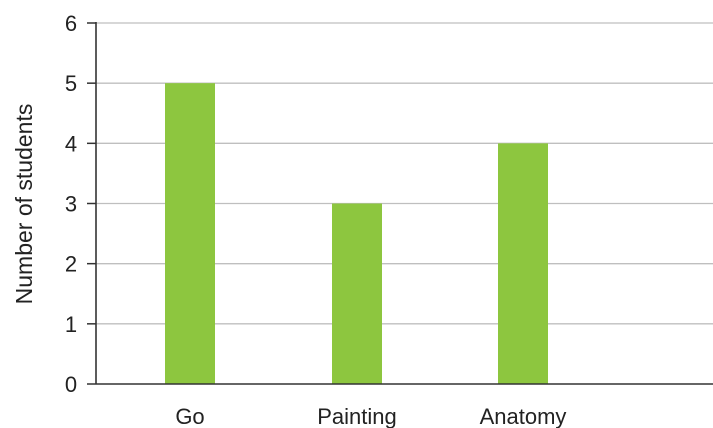 This screenshot has height=428, width=713. I want to click on y-tick-labels: 0 1 2 3 4 5 6, so click(71, 204).